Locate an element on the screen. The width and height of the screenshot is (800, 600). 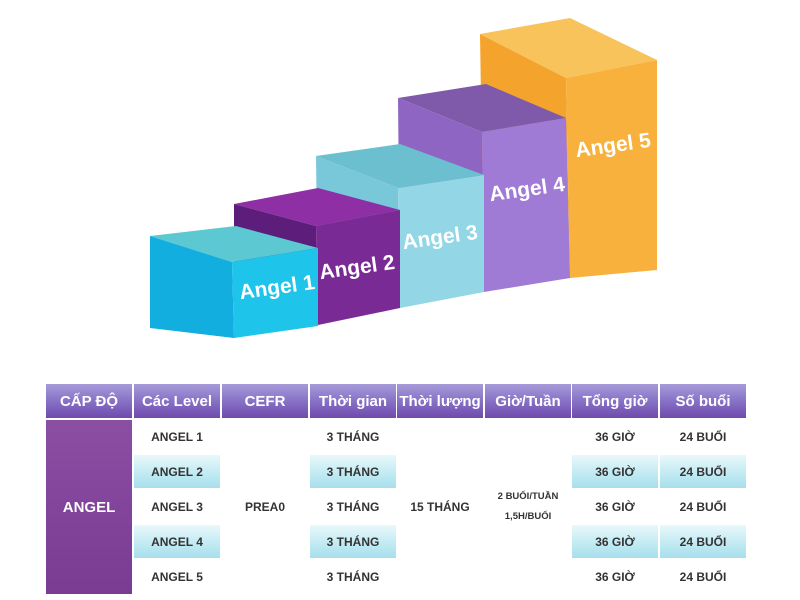
header-cap-do: CẤP ĐỘ is located at coordinates (89, 401).